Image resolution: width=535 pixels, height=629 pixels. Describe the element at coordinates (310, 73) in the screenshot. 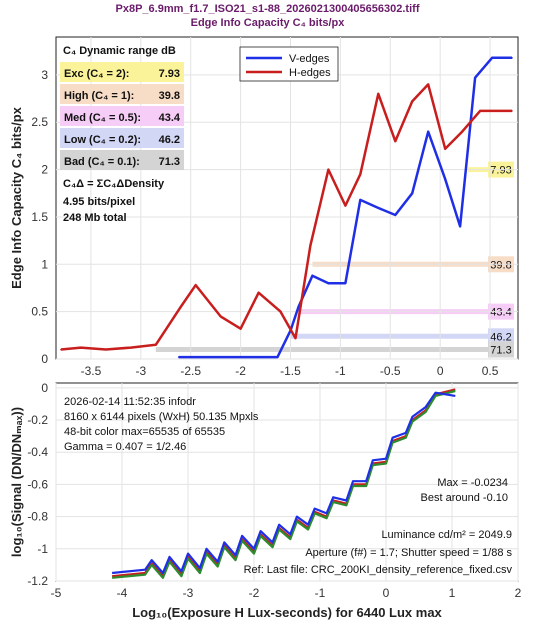

I see `legend-label-h-edges: H-edges` at that location.